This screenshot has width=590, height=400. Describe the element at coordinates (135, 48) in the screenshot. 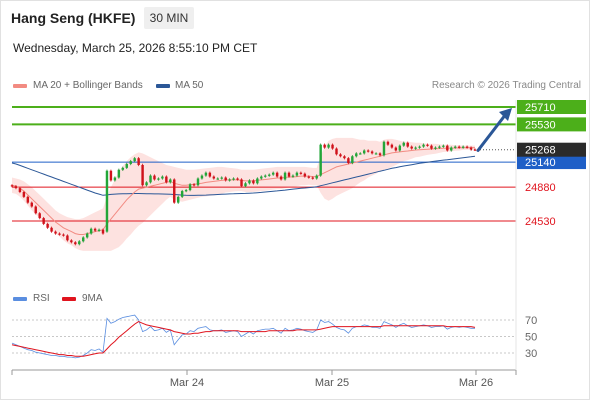

I see `timestamp: Wednesday, March 25, 2026 8:55:10 PM CET` at that location.